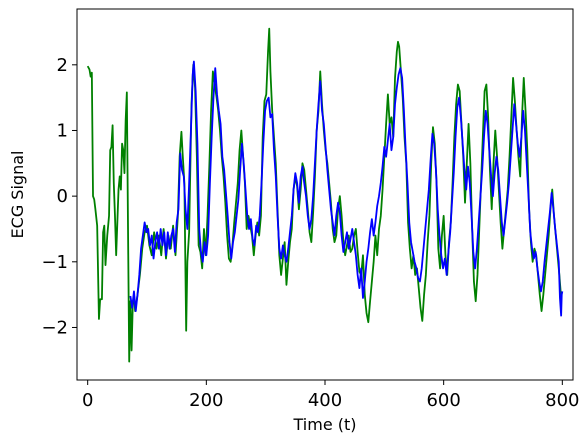  I want to click on y-tick-label: 2, so click(62, 65).